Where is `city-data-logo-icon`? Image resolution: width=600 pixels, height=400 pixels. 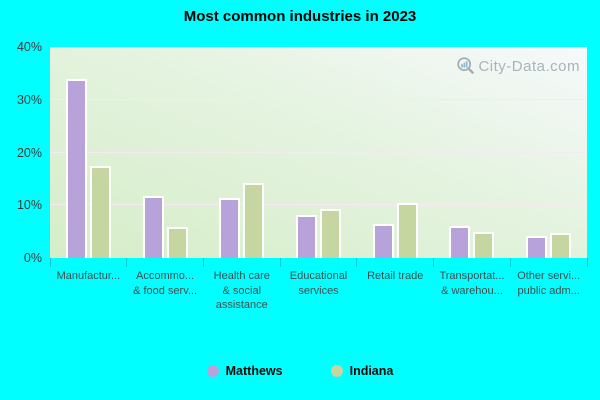
city-data-logo-icon is located at coordinates (466, 65).